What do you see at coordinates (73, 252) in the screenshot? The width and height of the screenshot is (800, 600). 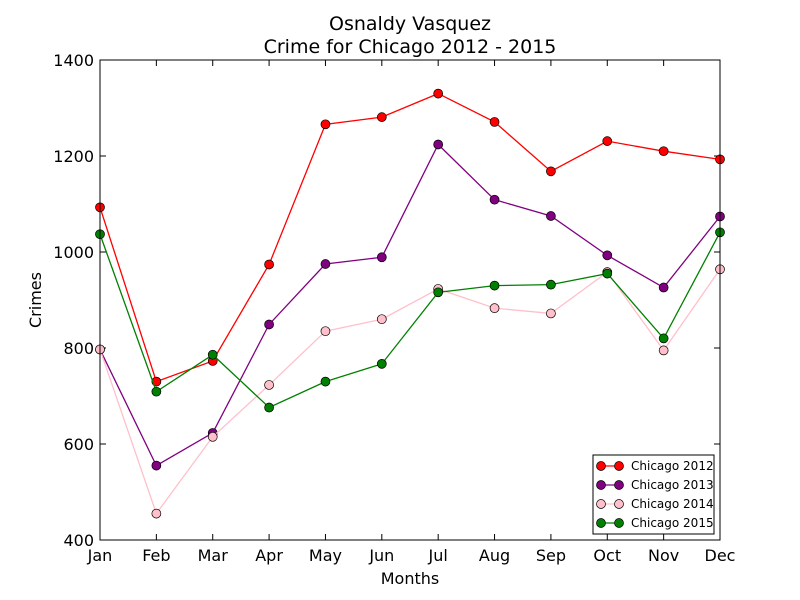 I see `y-tick-label: 1000` at bounding box center [73, 252].